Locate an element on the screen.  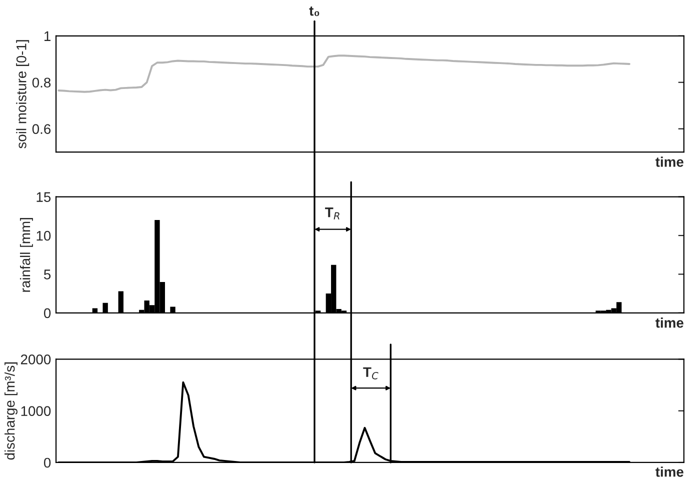
annotation: T$_{C}$ is located at coordinates (370, 373).